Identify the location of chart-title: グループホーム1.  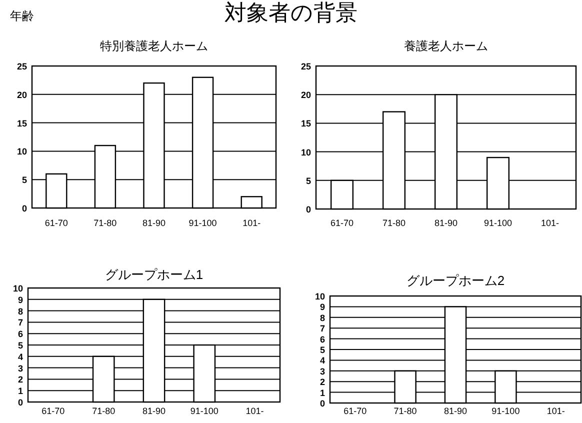
(154, 274).